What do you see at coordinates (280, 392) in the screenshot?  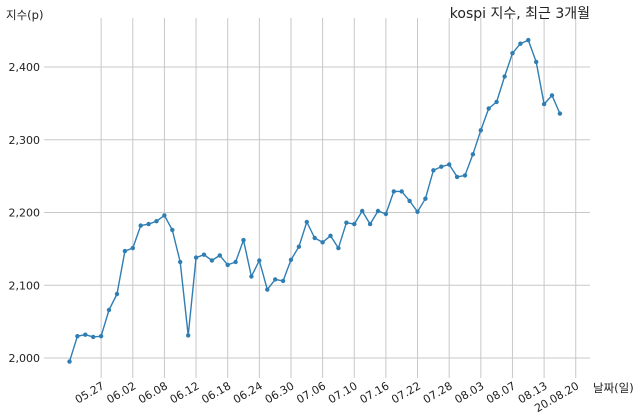 I see `x-tick-label: 06.30` at bounding box center [280, 392].